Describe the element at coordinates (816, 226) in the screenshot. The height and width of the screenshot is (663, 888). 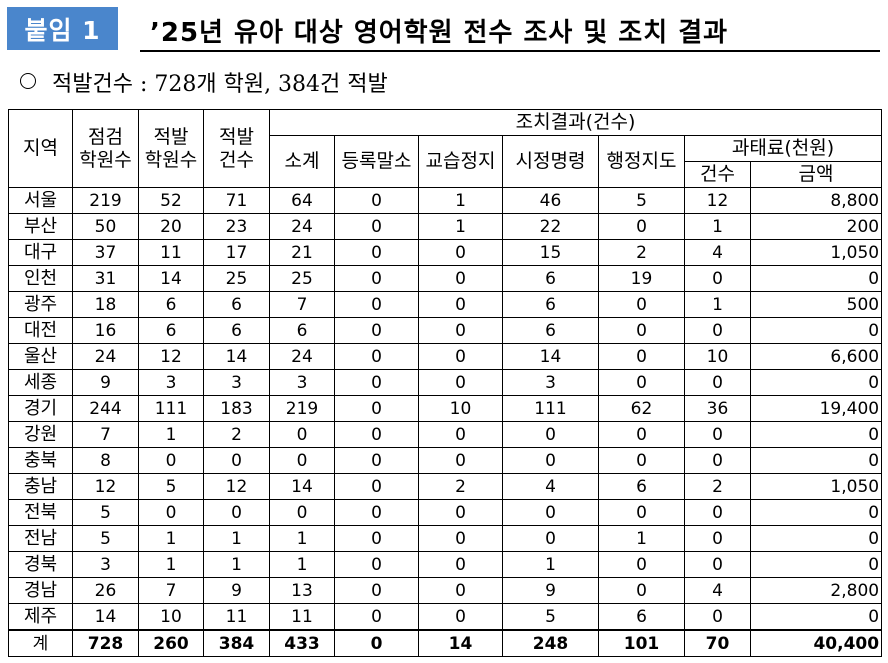
I see `cell-fine-amount: 200` at that location.